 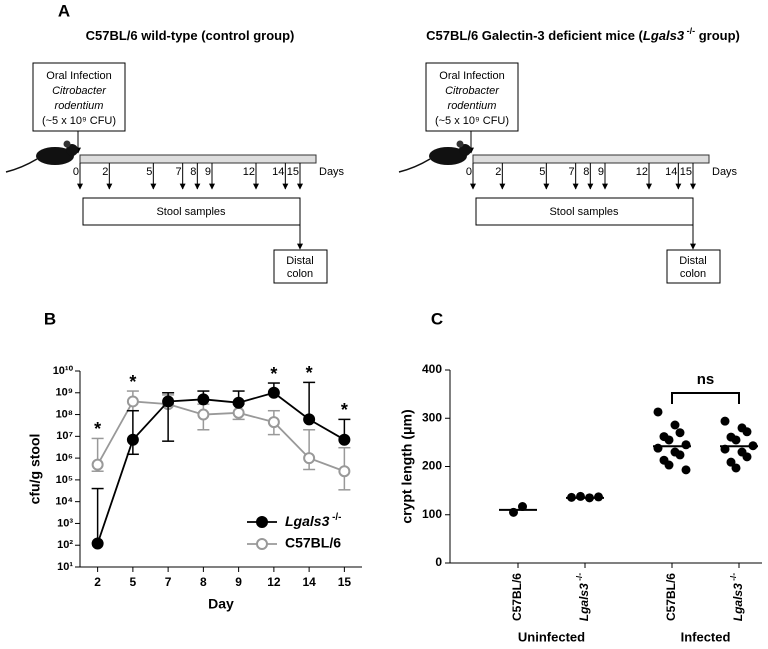 What do you see at coordinates (437, 318) in the screenshot?
I see `panel-label: C` at bounding box center [437, 318].